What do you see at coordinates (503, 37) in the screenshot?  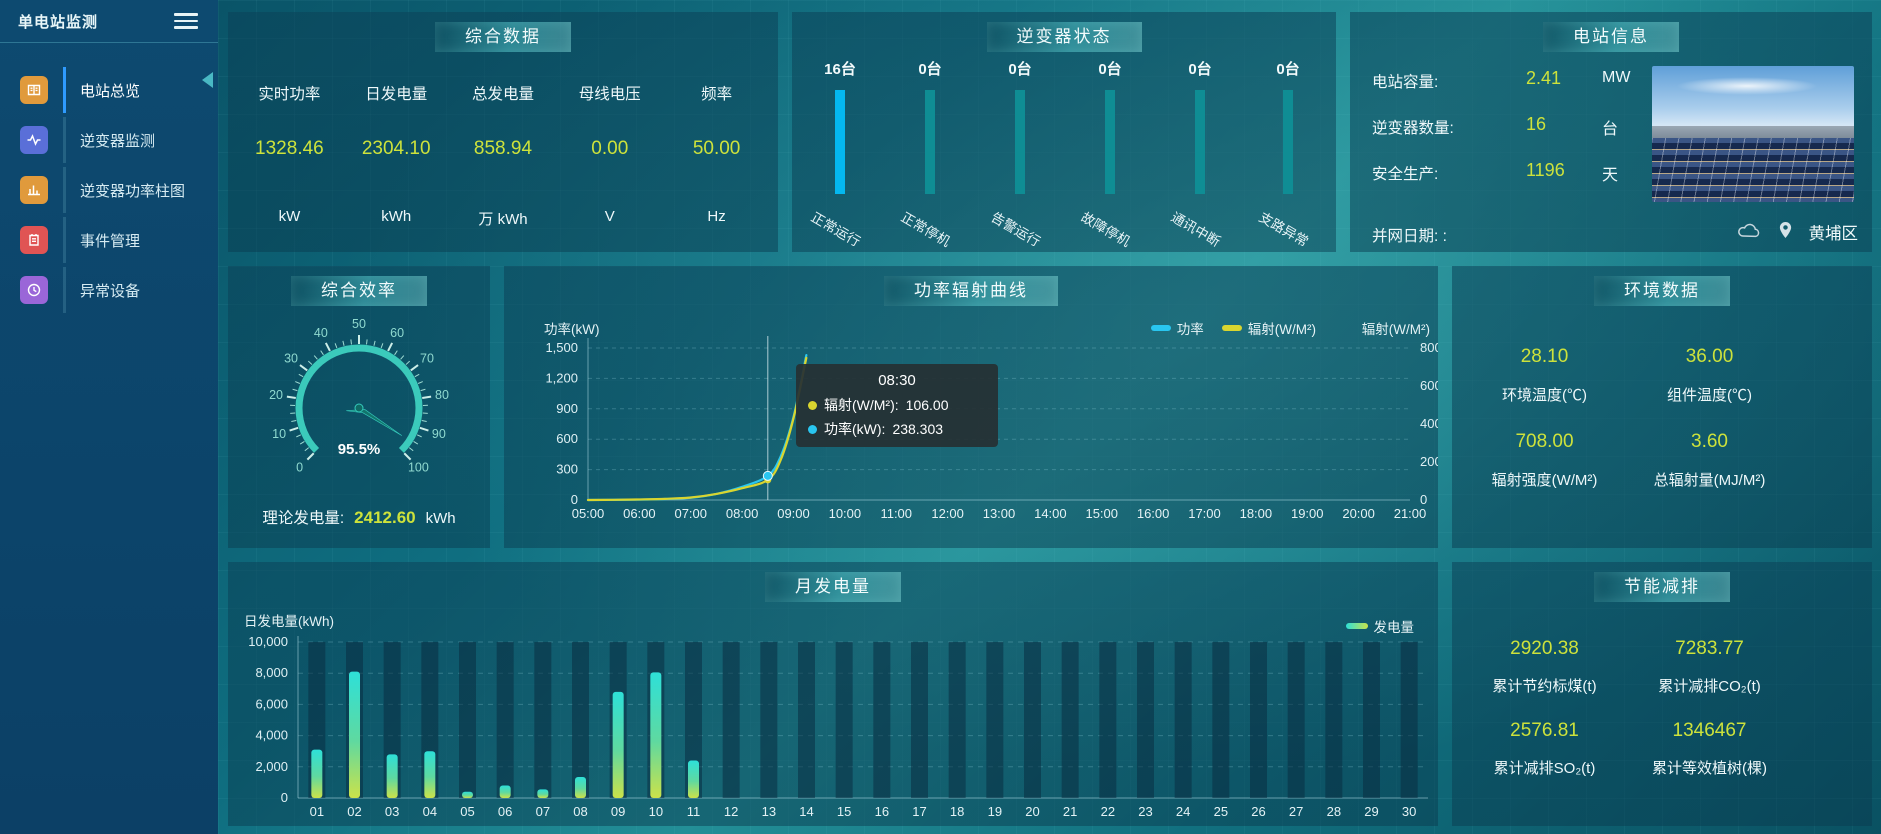 I see `panel-title: 综合数据` at bounding box center [503, 37].